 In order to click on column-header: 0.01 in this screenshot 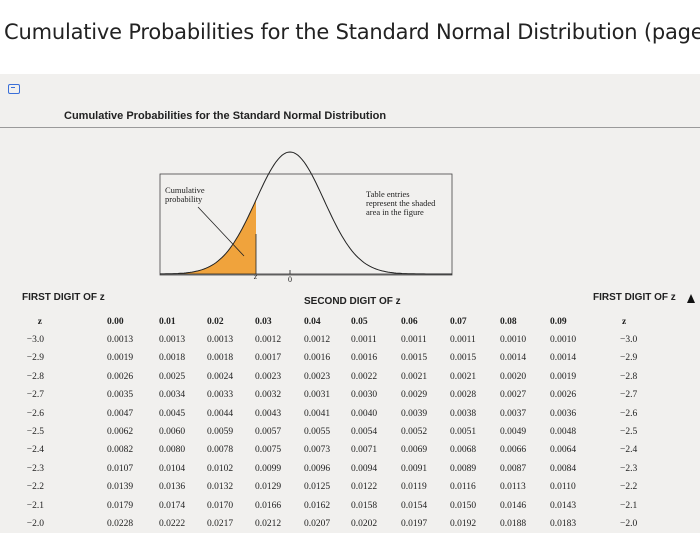, I will do `click(167, 322)`.